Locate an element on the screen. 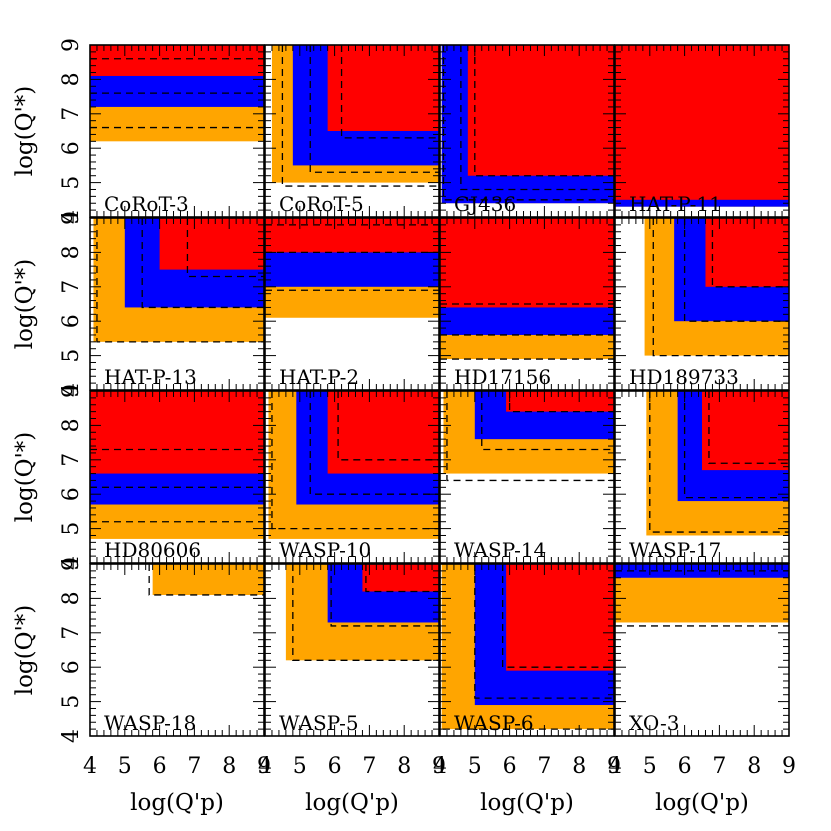 Image resolution: width=831 pixels, height=831 pixels. panel-gj436: GJ436 is located at coordinates (527, 131).